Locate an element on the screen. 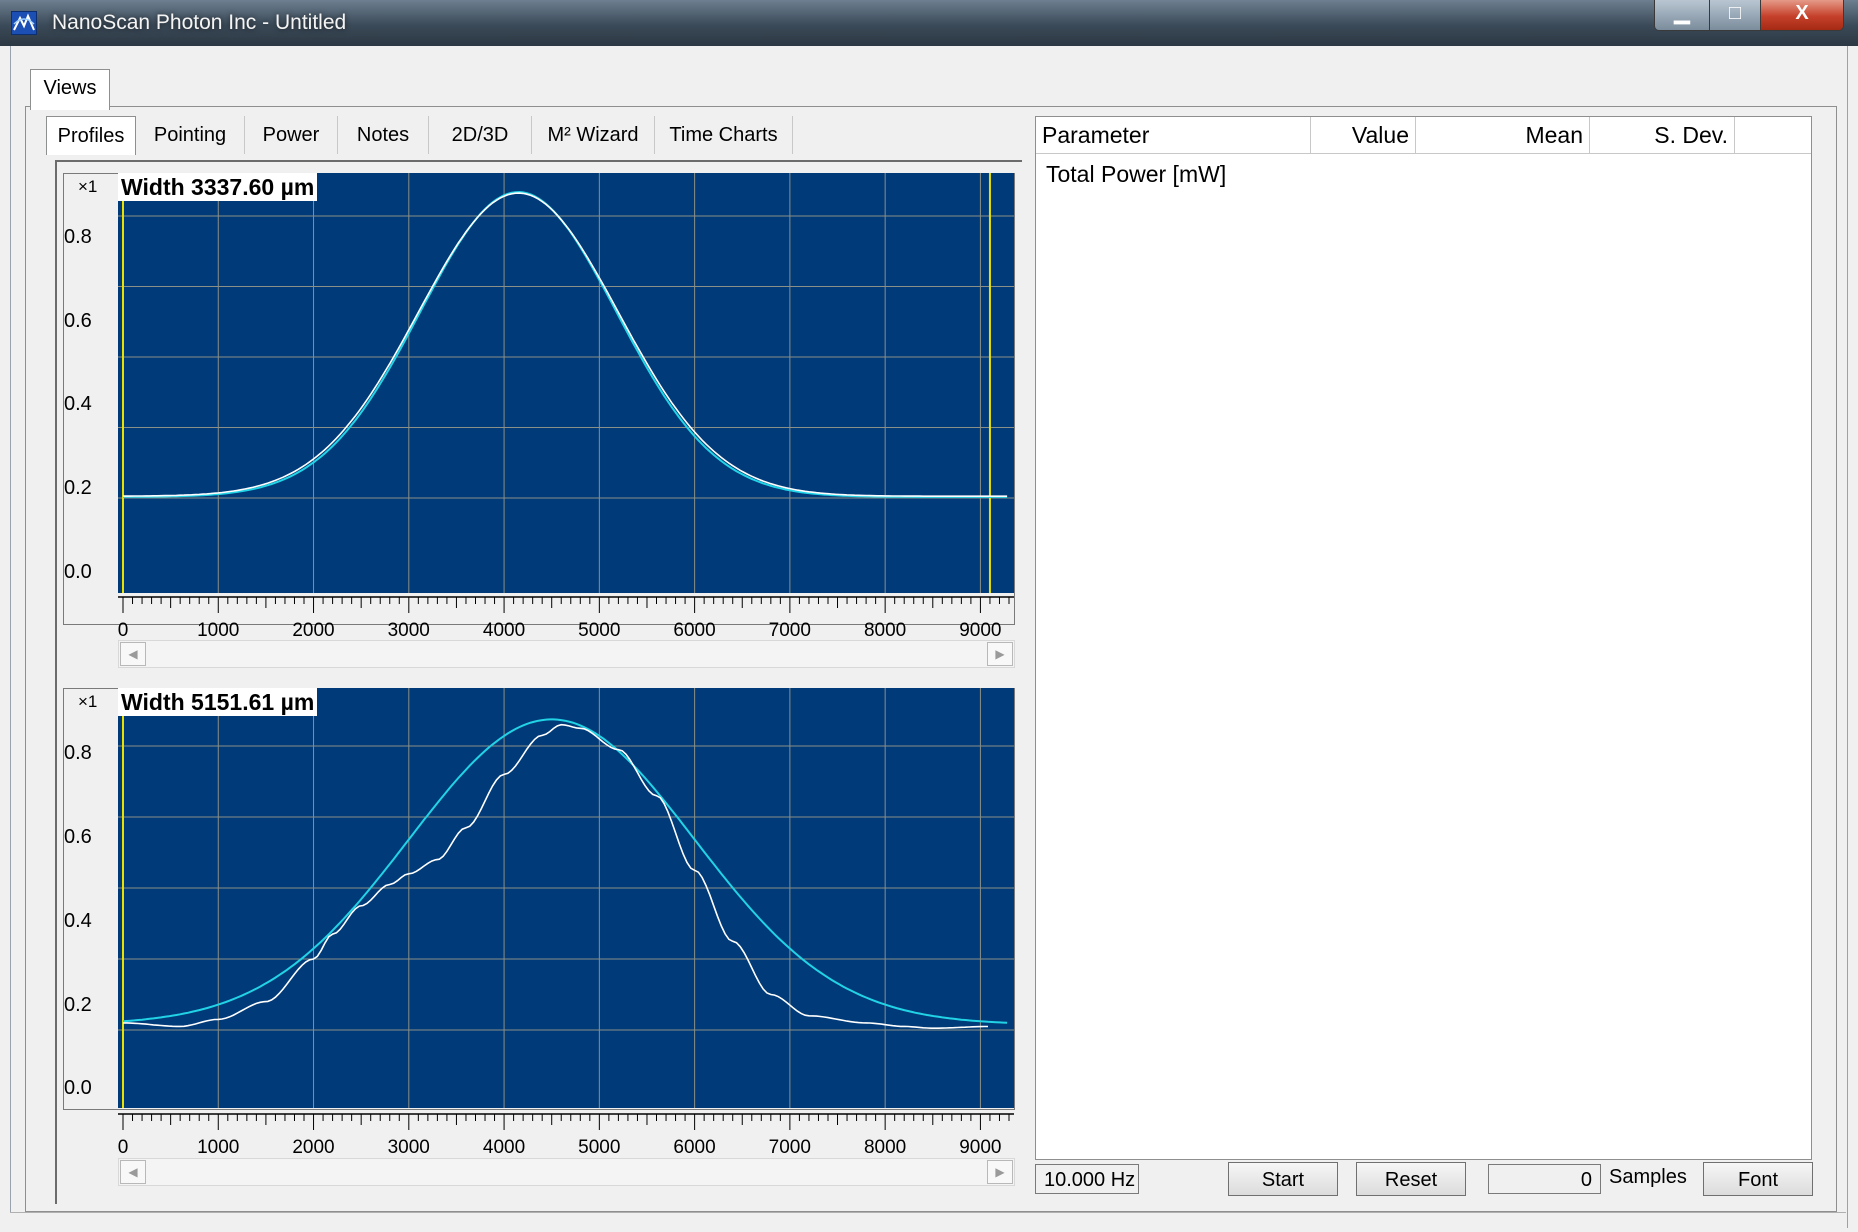 This screenshot has height=1232, width=1858. frequency-readout: 10.000 Hz is located at coordinates (1087, 1179).